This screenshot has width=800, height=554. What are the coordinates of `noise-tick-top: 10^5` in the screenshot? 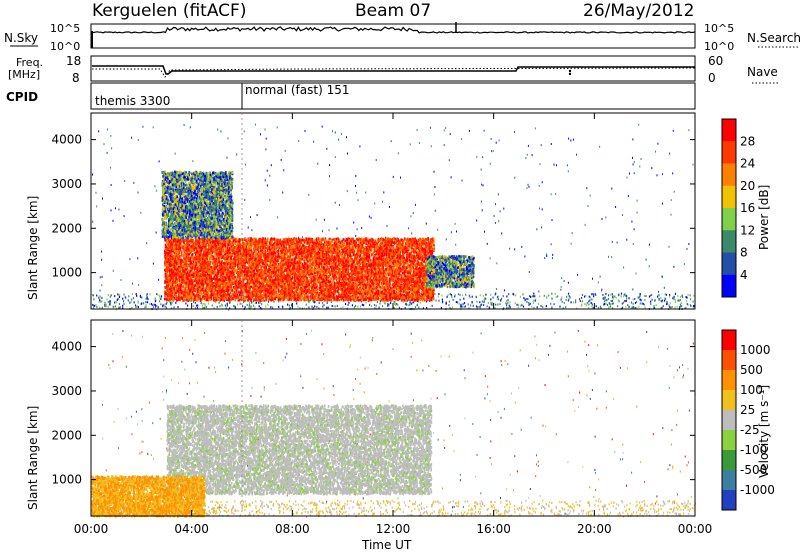 It's located at (65, 28).